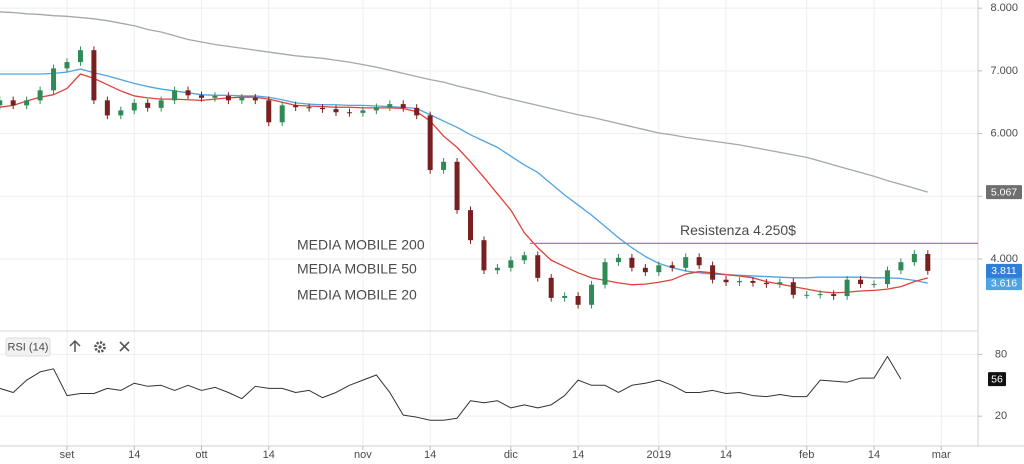  What do you see at coordinates (67, 347) in the screenshot?
I see `rsi-header: RSI (14)` at bounding box center [67, 347].